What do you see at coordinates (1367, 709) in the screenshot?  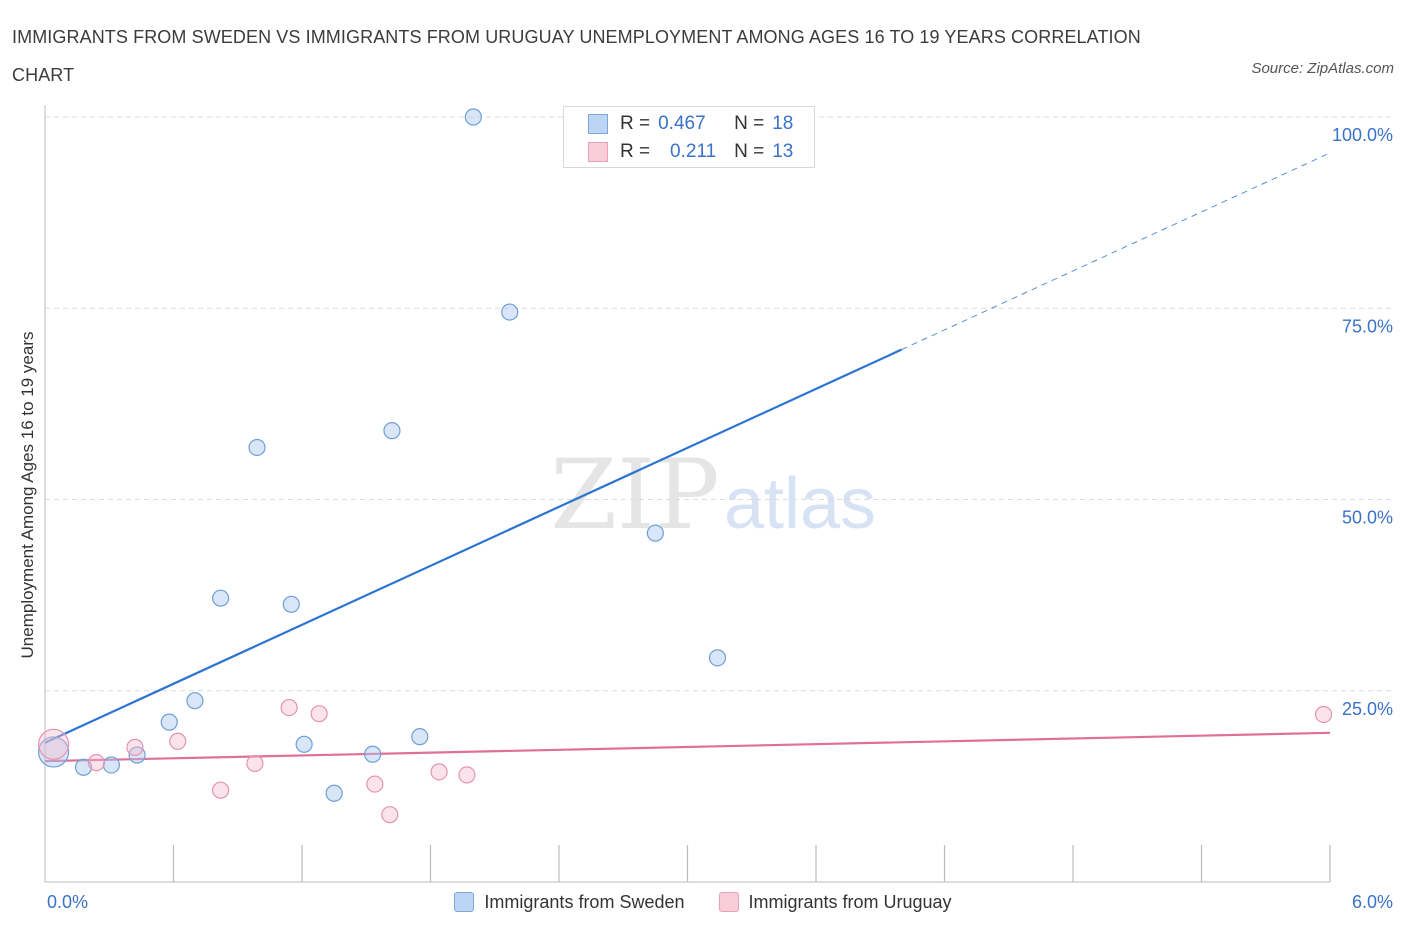 I see `y-tick-label: 25.0%` at bounding box center [1367, 709].